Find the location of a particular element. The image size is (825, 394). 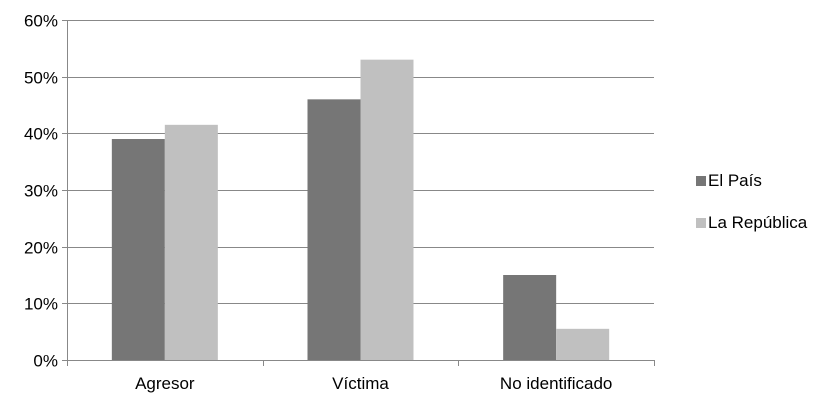

y-tick-label: 40% is located at coordinates (41, 134).